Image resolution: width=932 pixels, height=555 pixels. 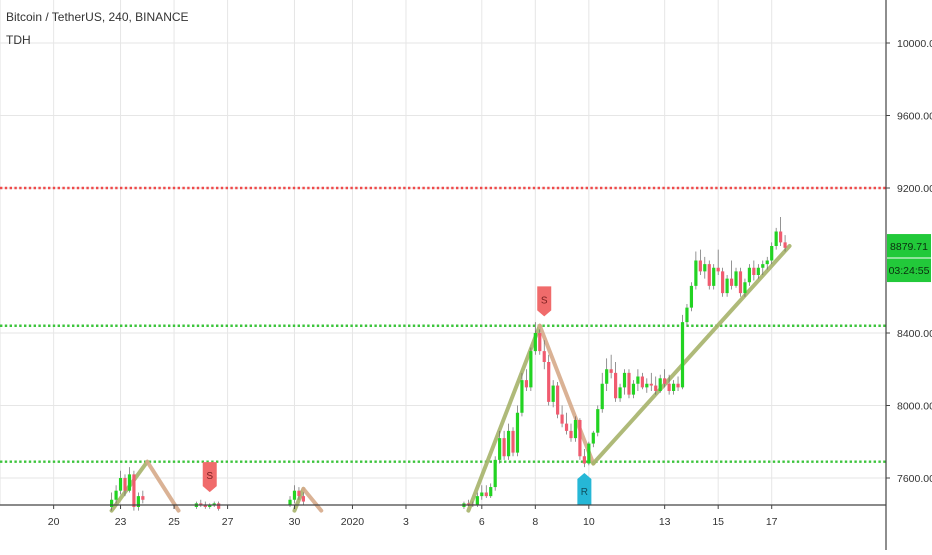 I want to click on last-price-value: 8879.71, so click(x=909, y=247).